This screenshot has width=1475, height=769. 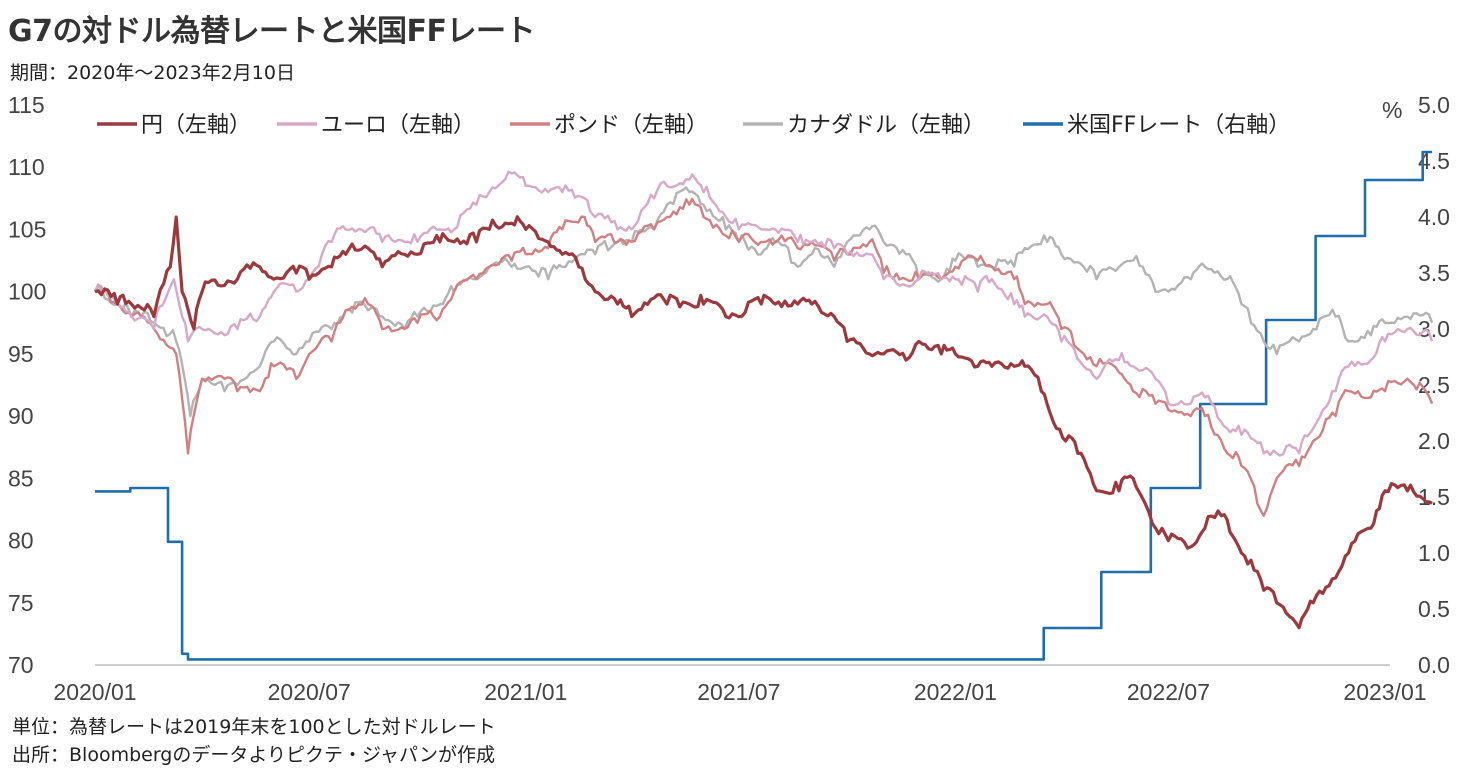 What do you see at coordinates (1434, 329) in the screenshot?
I see `y-right-tick-label: 3.0` at bounding box center [1434, 329].